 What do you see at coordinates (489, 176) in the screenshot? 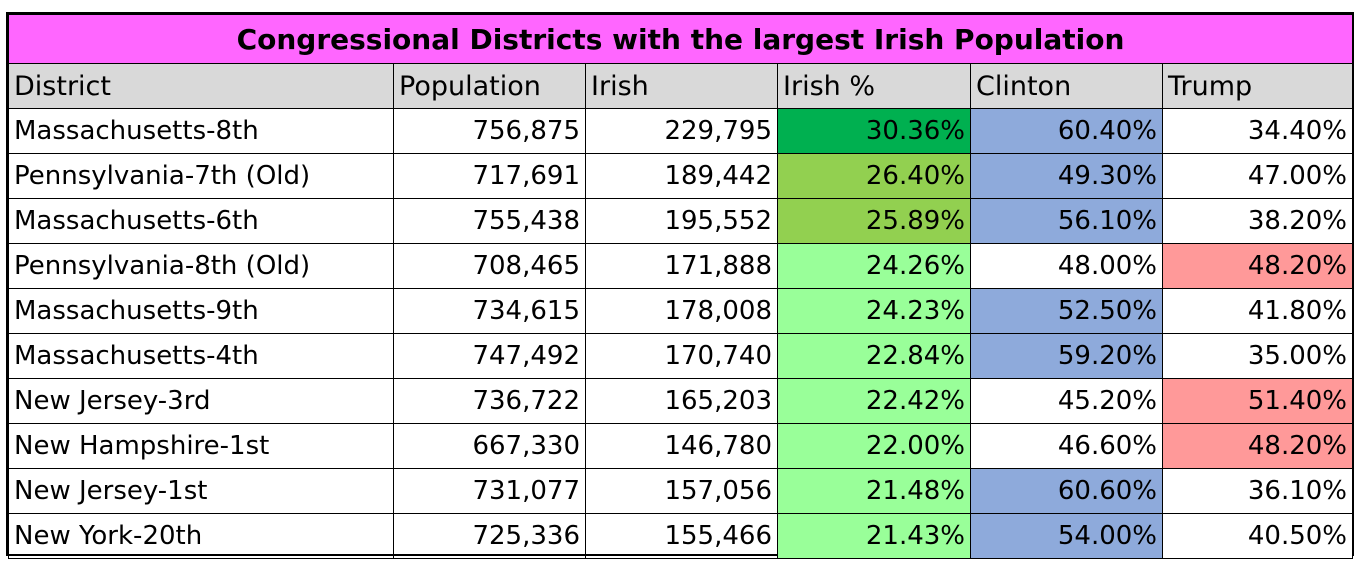
I see `cell-population: 717,691` at bounding box center [489, 176].